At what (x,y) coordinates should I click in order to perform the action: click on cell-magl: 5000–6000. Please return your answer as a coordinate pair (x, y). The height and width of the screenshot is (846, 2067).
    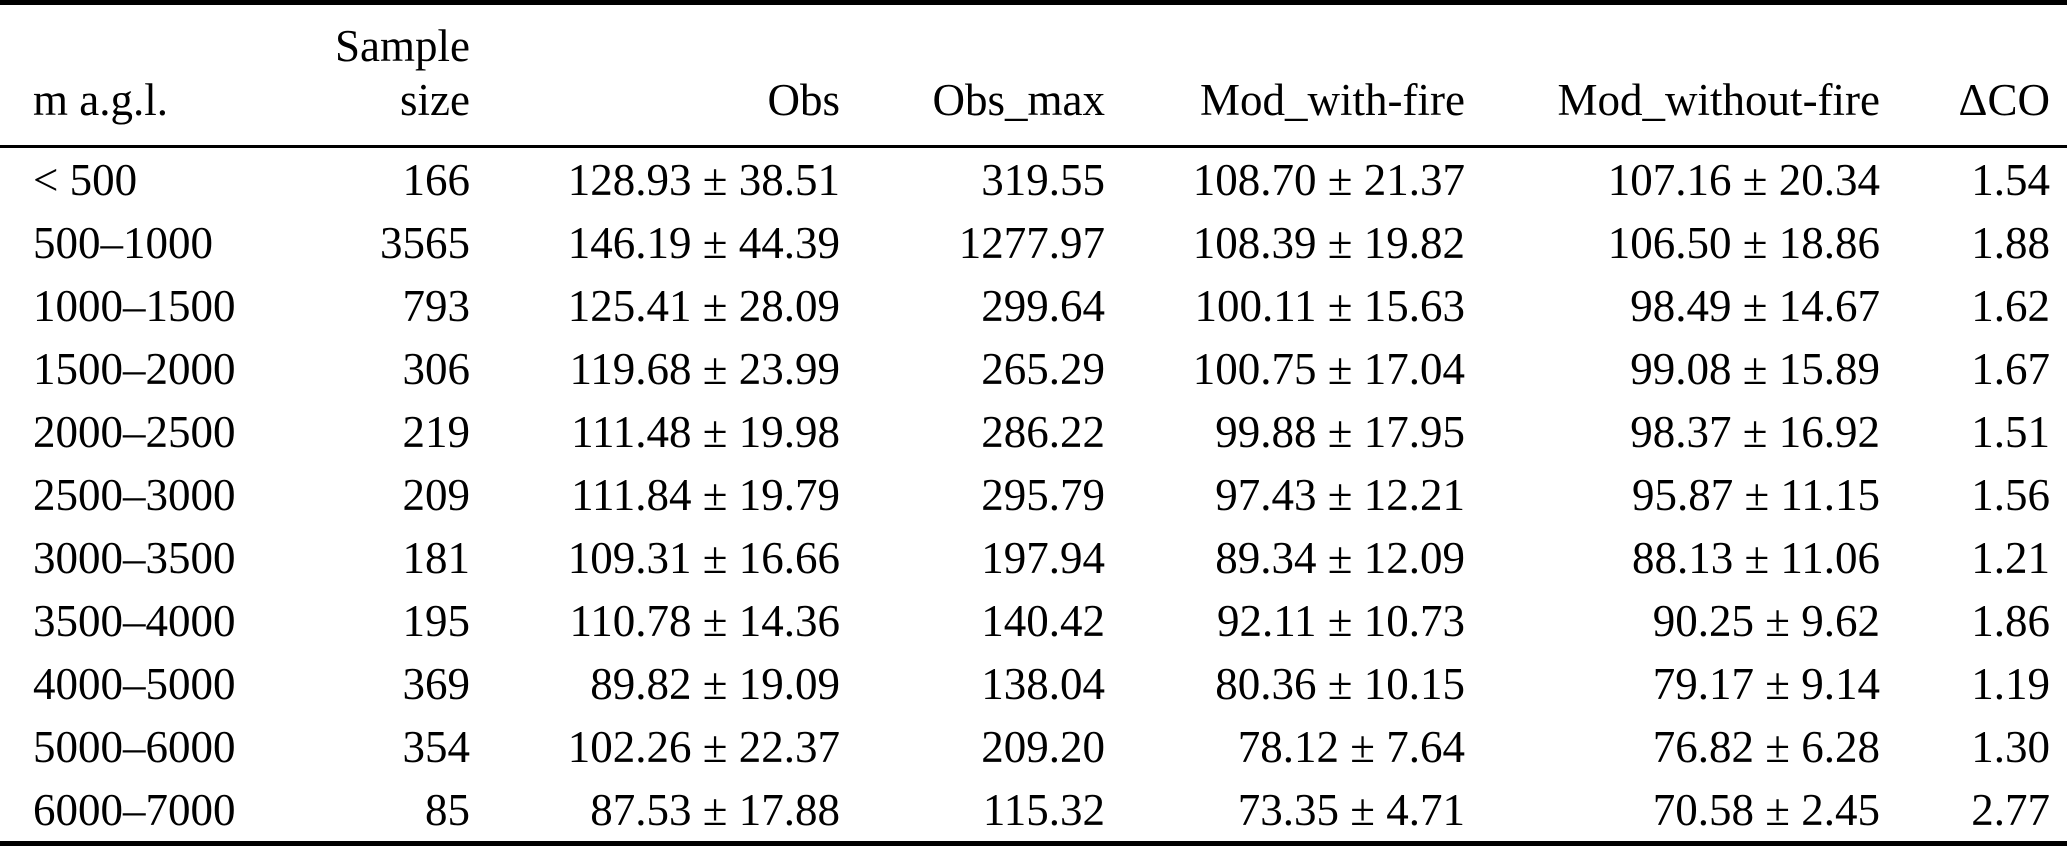
    Looking at the image, I should click on (134, 746).